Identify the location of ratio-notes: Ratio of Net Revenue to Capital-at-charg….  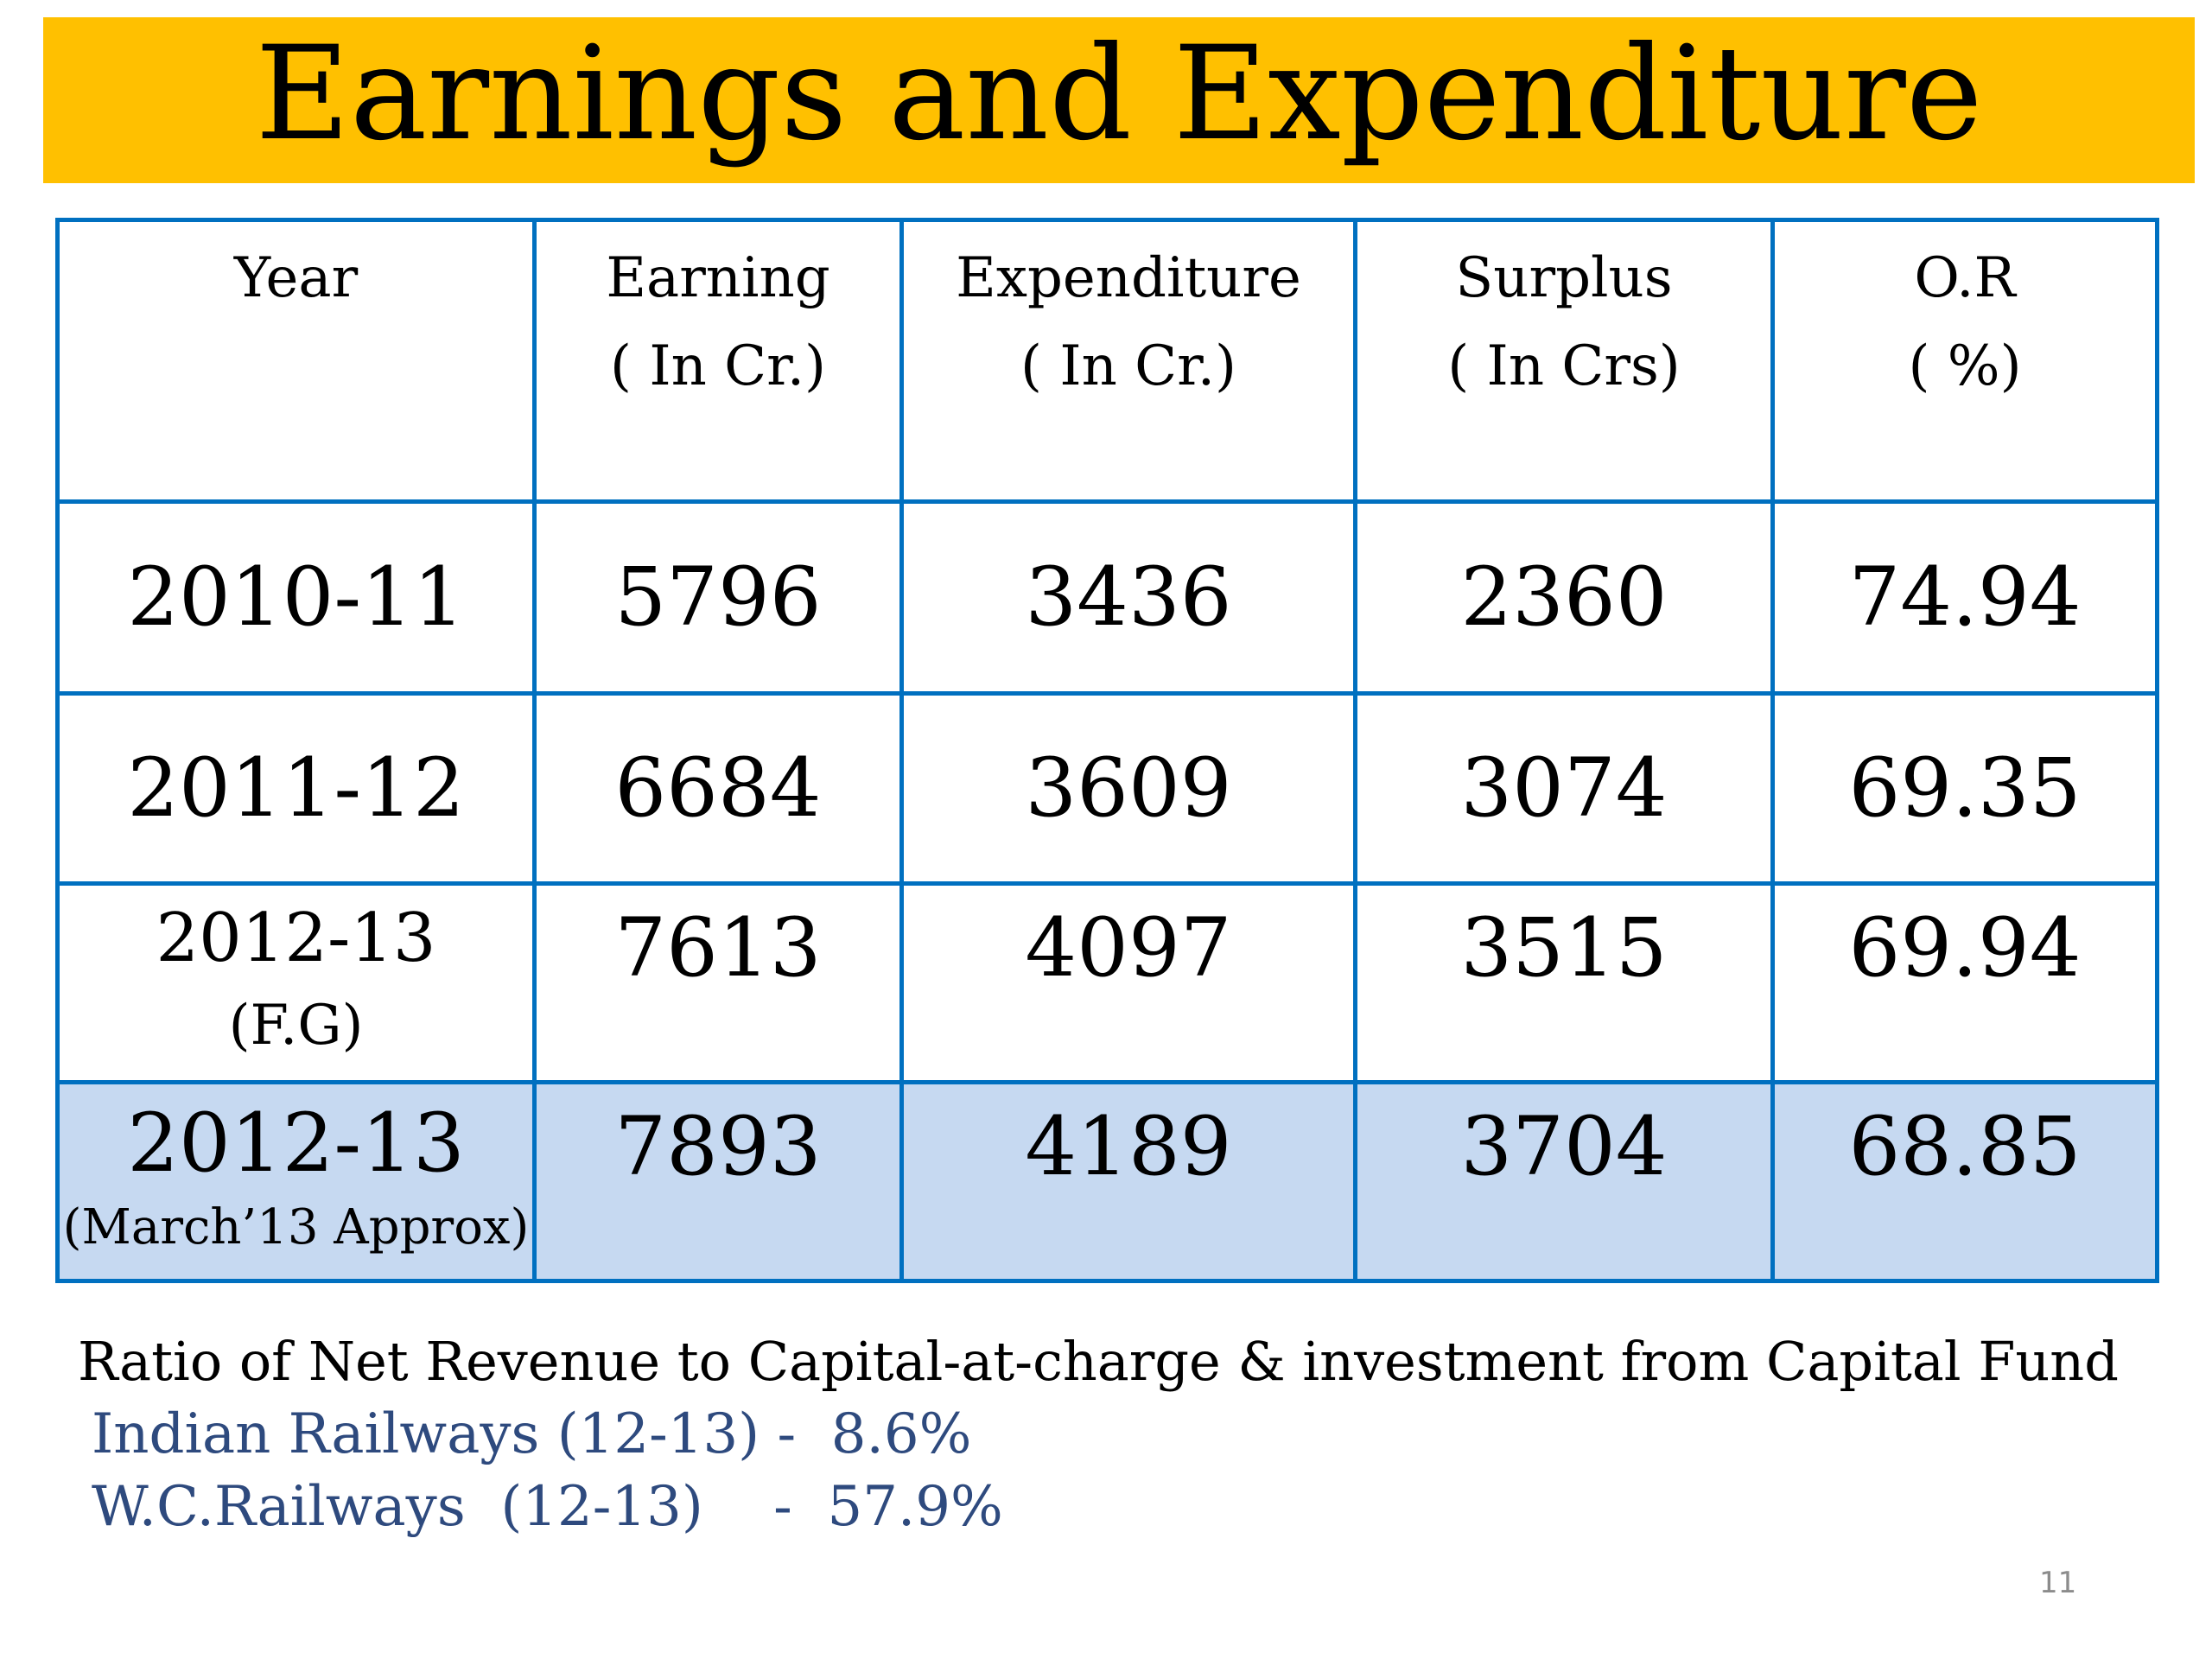
(1098, 1434).